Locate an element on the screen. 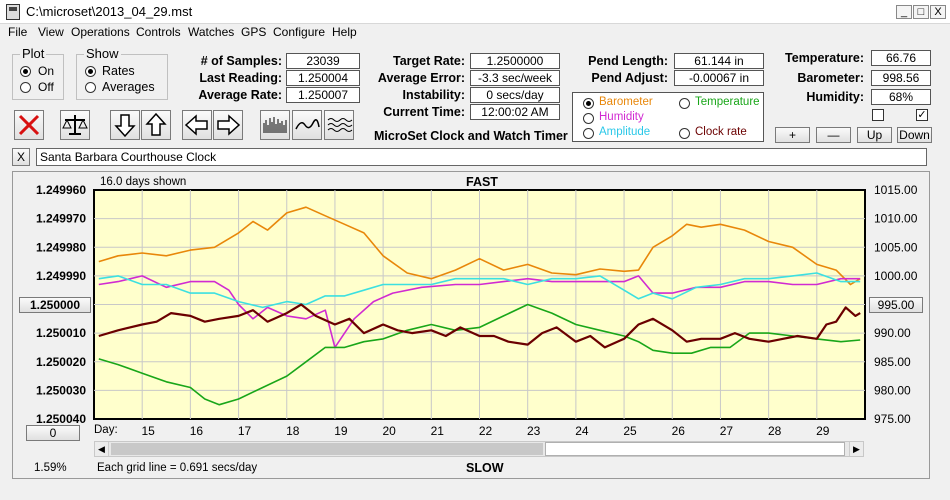 The width and height of the screenshot is (950, 500). barometer-value: 998.56 is located at coordinates (901, 78).